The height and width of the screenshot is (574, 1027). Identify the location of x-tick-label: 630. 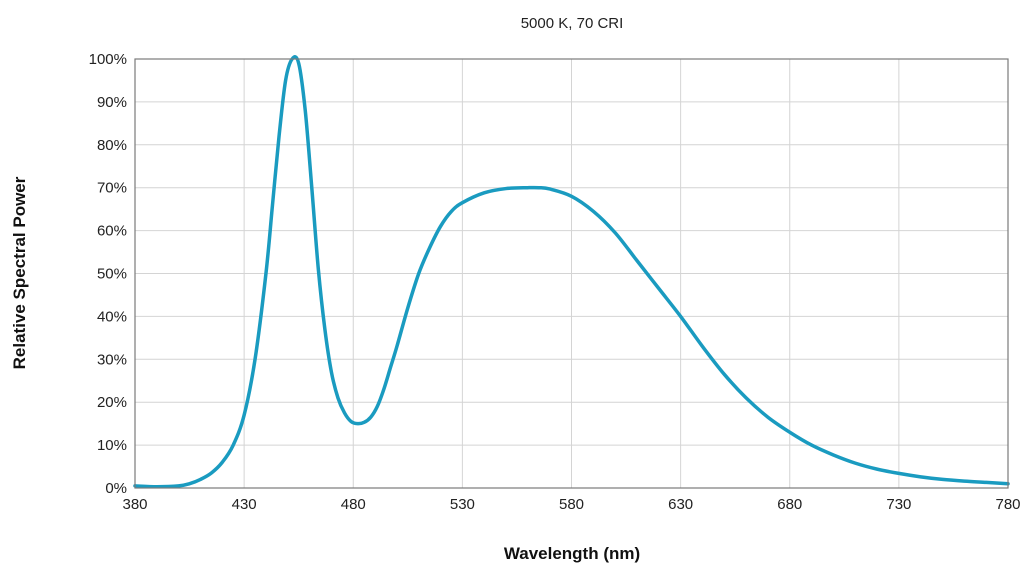
(680, 504).